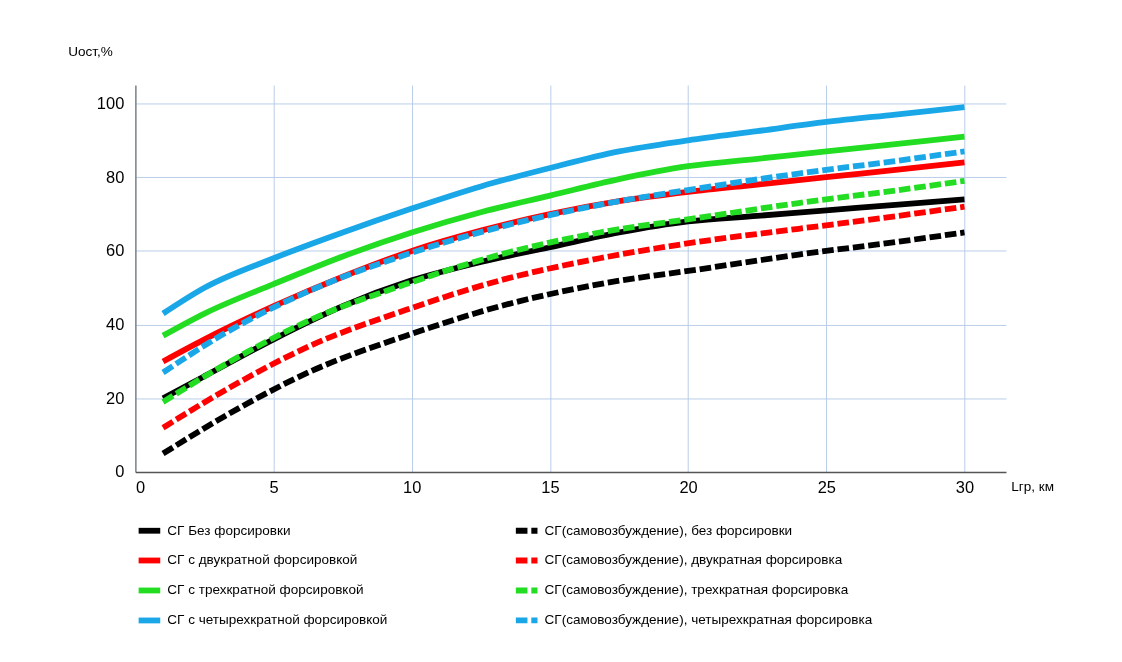  I want to click on x-tick-label: 0, so click(140, 486).